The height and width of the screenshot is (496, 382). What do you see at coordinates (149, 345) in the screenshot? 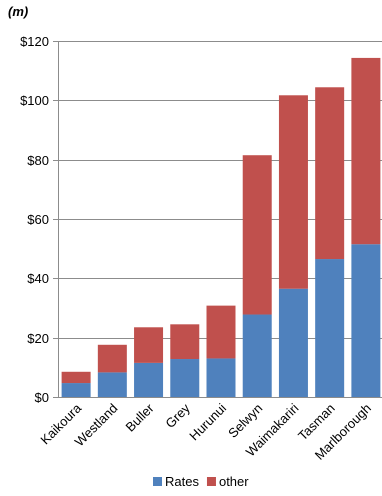
I see `bar-other-buller` at bounding box center [149, 345].